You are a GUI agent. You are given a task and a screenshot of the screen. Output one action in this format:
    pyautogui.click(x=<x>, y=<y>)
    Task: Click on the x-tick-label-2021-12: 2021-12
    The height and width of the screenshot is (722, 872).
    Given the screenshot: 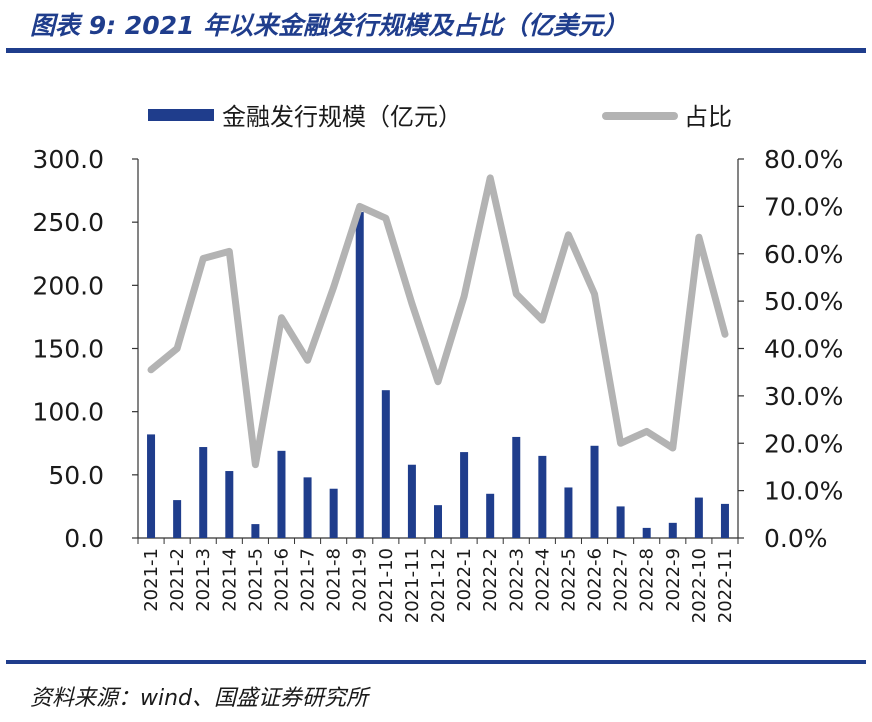 What is the action you would take?
    pyautogui.click(x=438, y=585)
    